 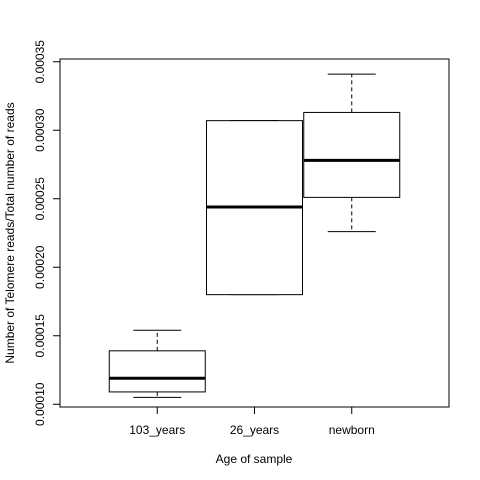 I want to click on x-axis: 103_years 26_years newborn, so click(x=252, y=421).